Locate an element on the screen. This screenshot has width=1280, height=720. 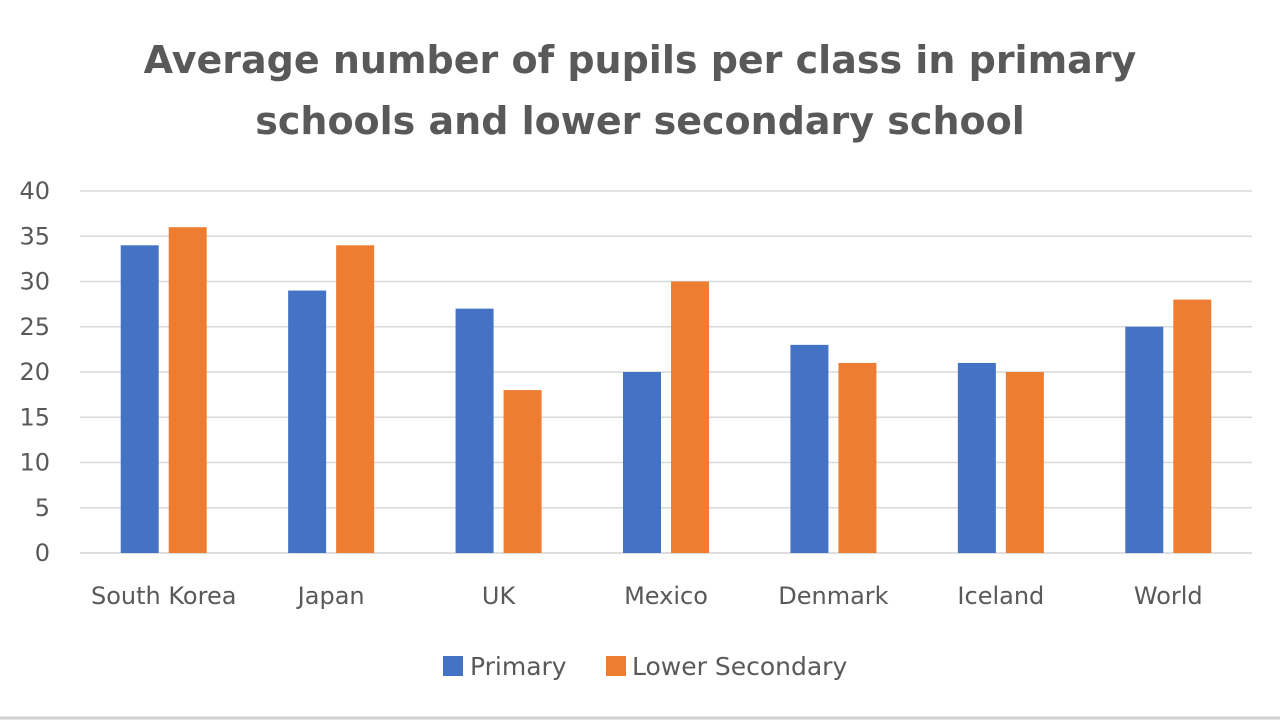
legend-label-primary: Primary is located at coordinates (518, 666).